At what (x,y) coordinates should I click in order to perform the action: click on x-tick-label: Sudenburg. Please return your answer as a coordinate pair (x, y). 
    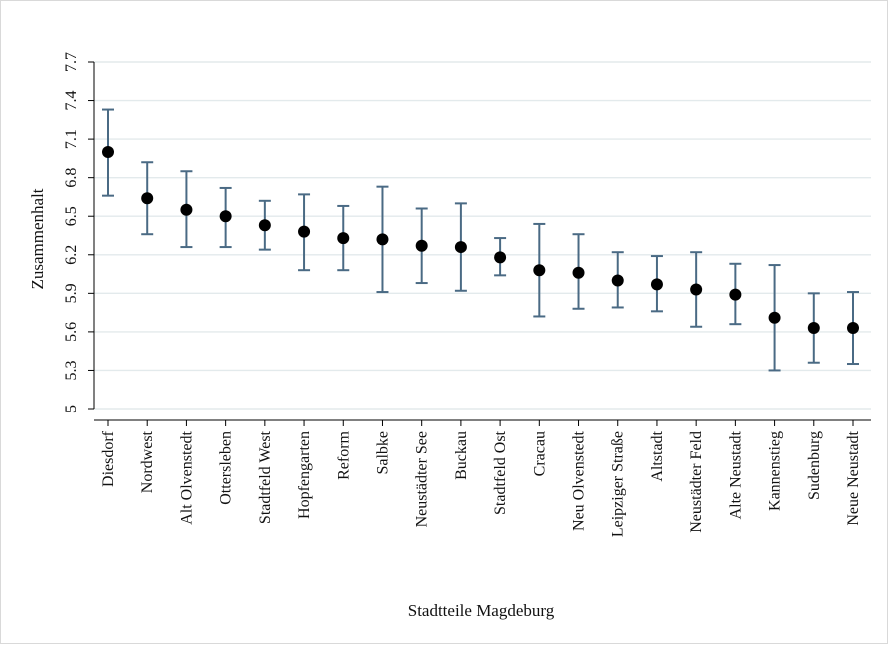
    Looking at the image, I should click on (814, 465).